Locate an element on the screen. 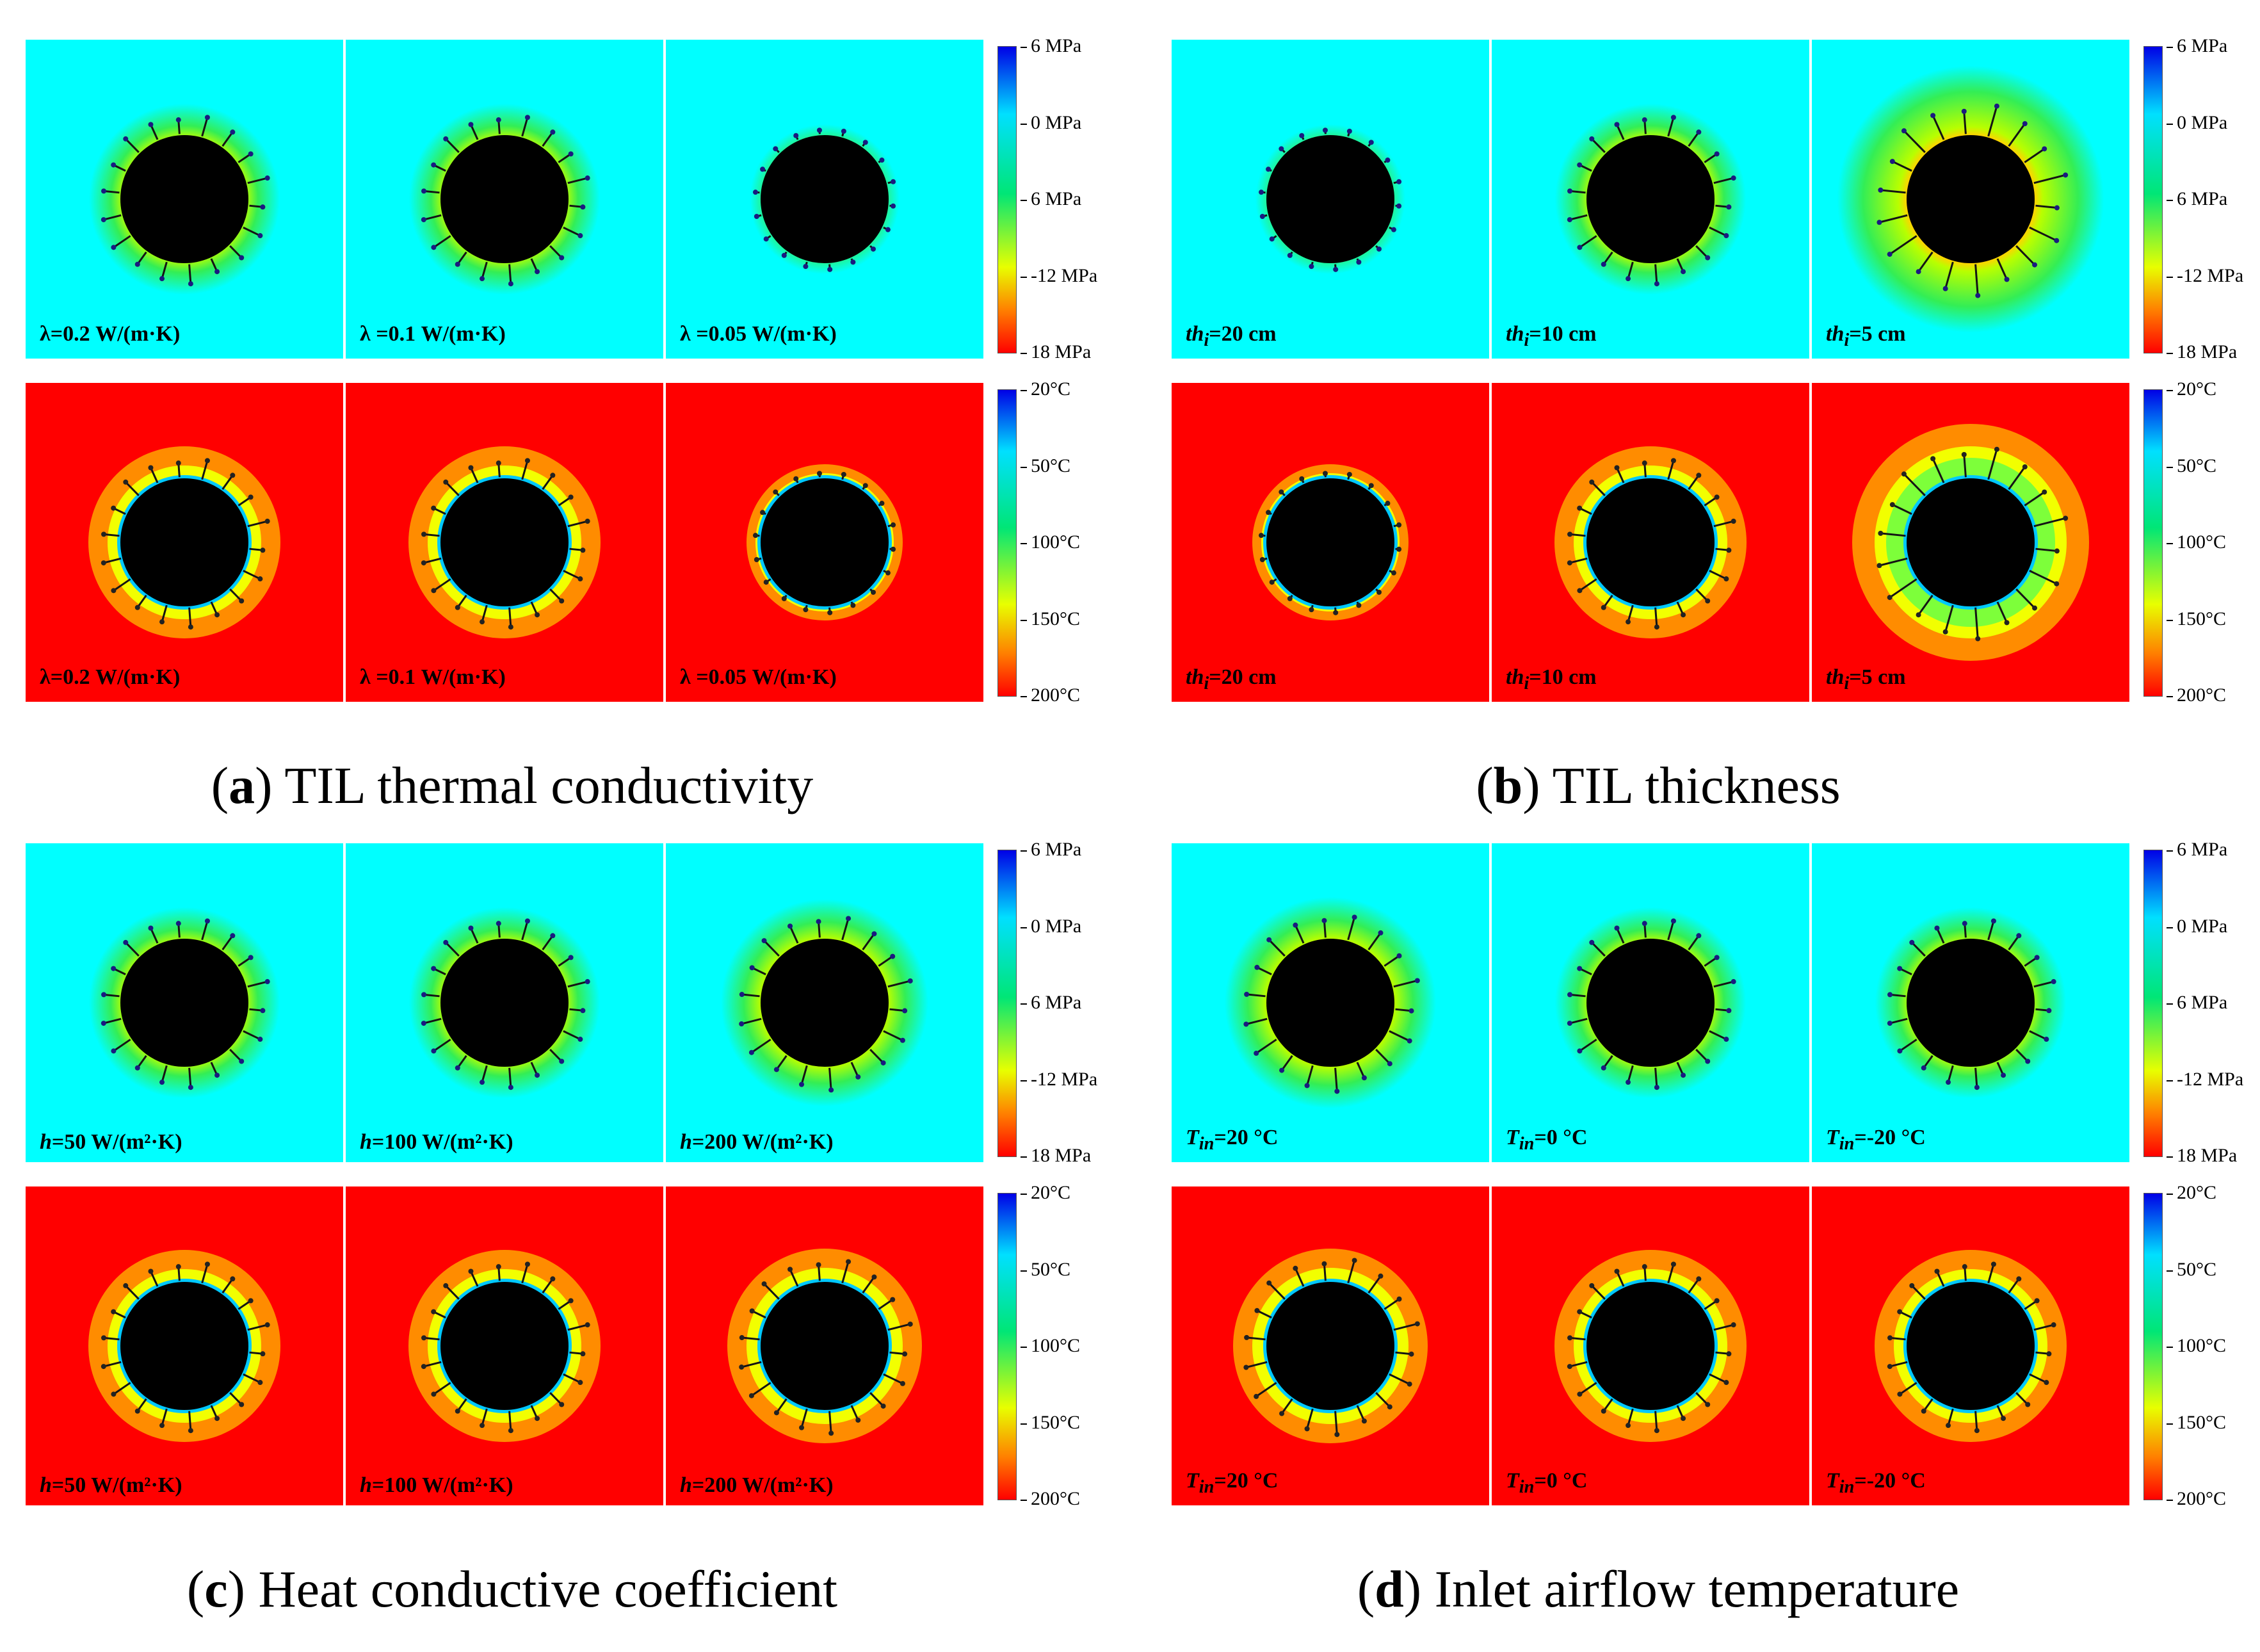  case-label: Tin=-20 °C is located at coordinates (1876, 1140).